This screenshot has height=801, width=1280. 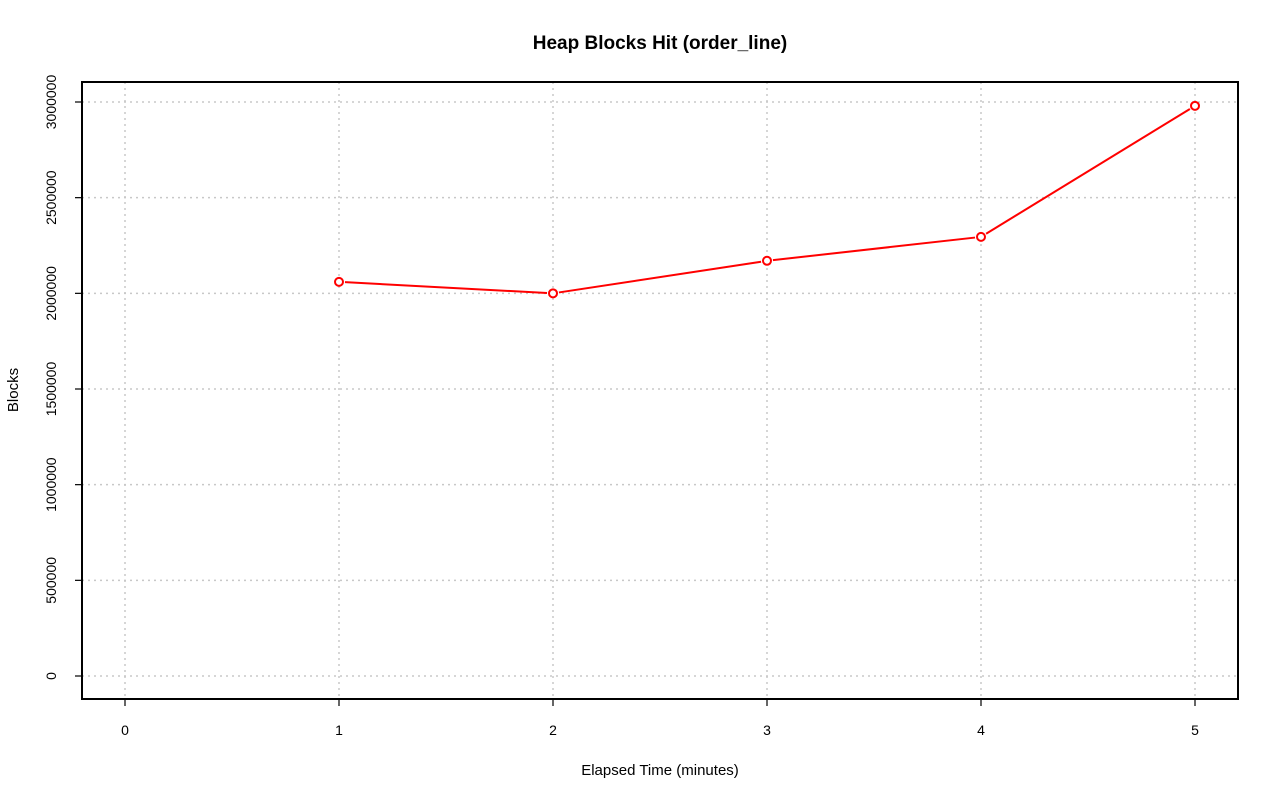 What do you see at coordinates (13, 390) in the screenshot?
I see `y-axis-label: Blocks` at bounding box center [13, 390].